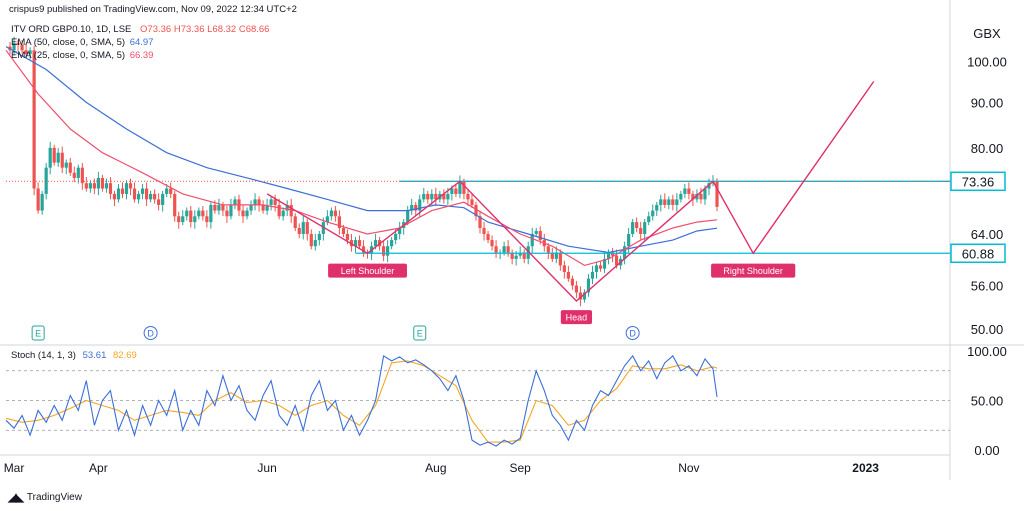 This screenshot has width=1024, height=511. What do you see at coordinates (141, 42) in the screenshot?
I see `ema50-value: 64.97` at bounding box center [141, 42].